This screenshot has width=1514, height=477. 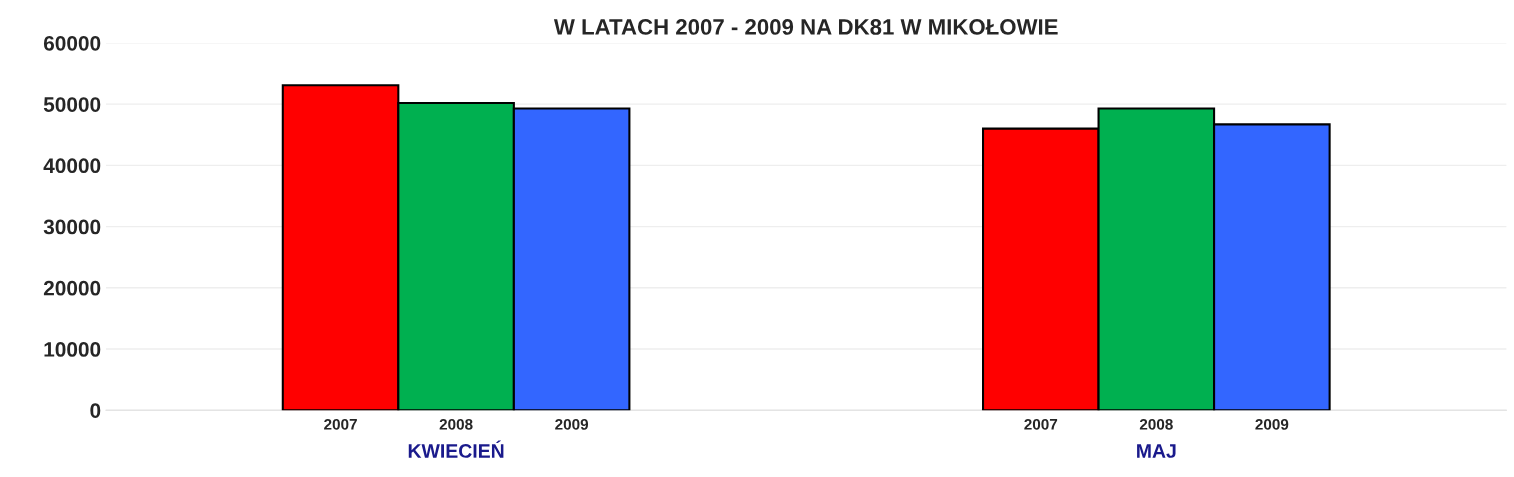 What do you see at coordinates (805, 27) in the screenshot?
I see `chart-title: W LATACH 2007 - 2009 NA DK81 W MIKOŁOWIE` at bounding box center [805, 27].